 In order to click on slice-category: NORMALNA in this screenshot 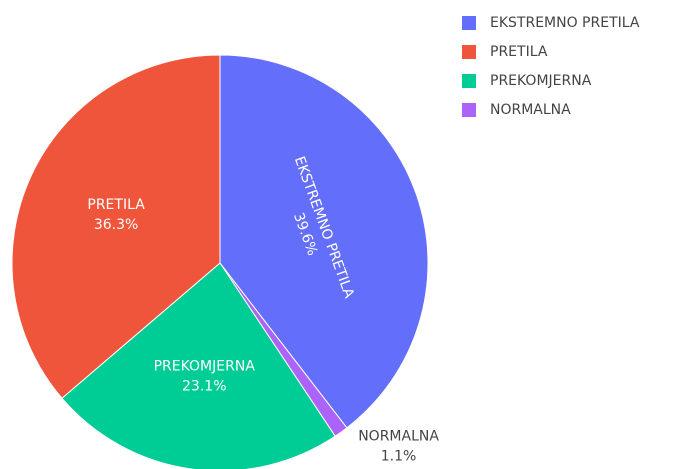, I will do `click(398, 437)`.